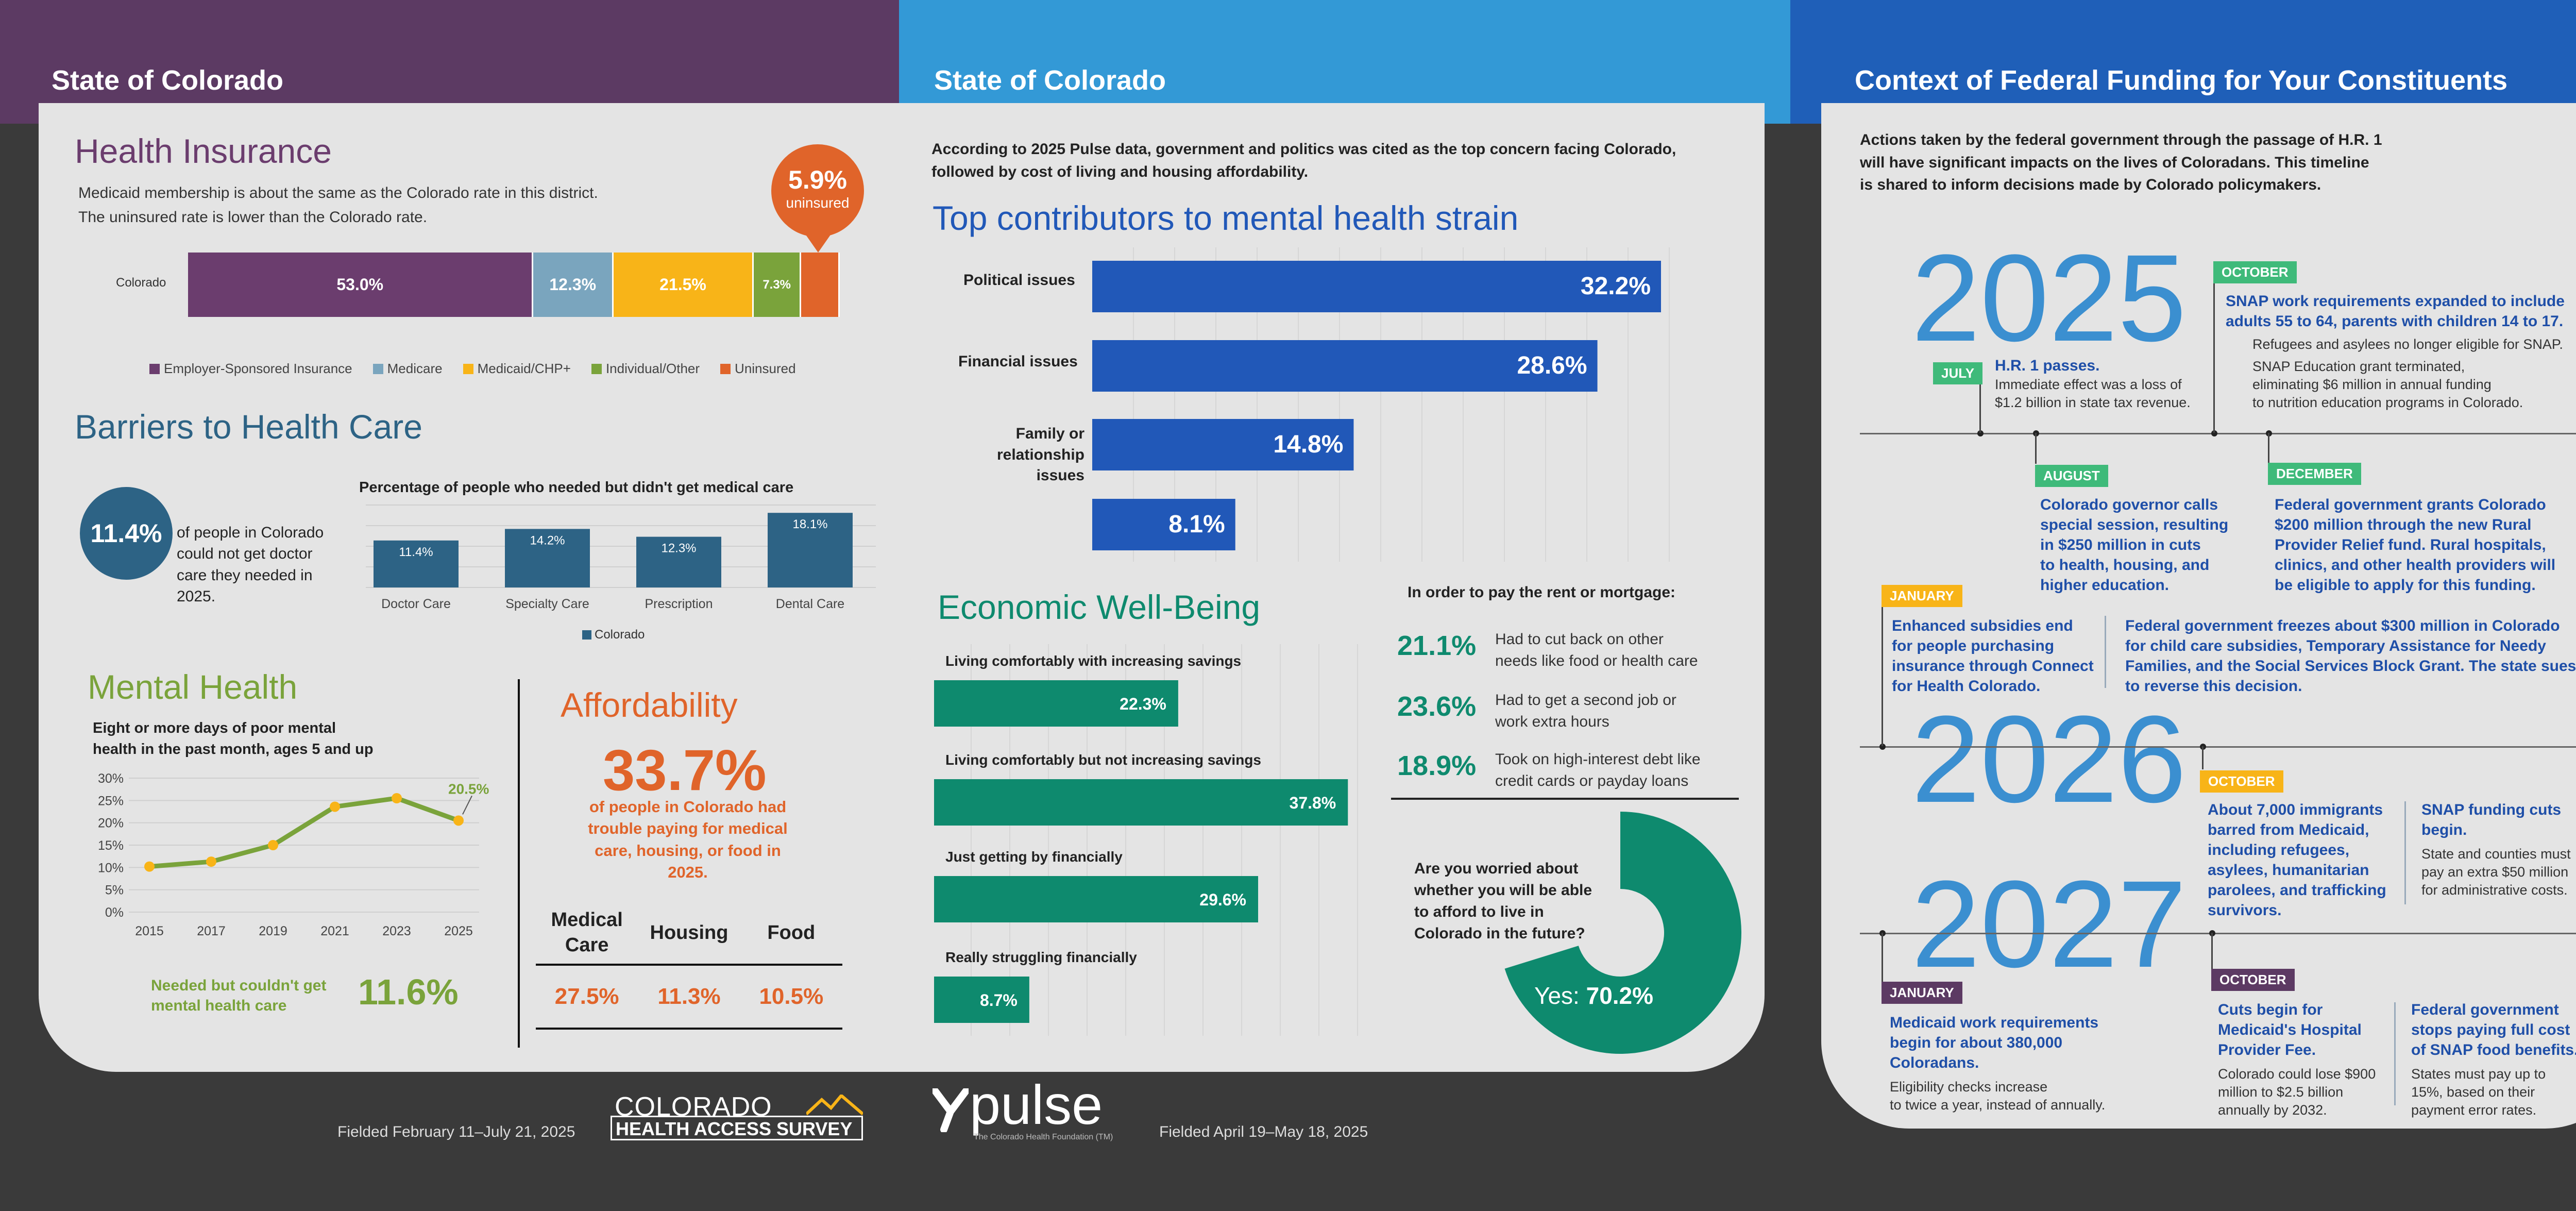 The height and width of the screenshot is (1211, 2576). I want to click on affordability-big-value: 33.7%, so click(685, 770).